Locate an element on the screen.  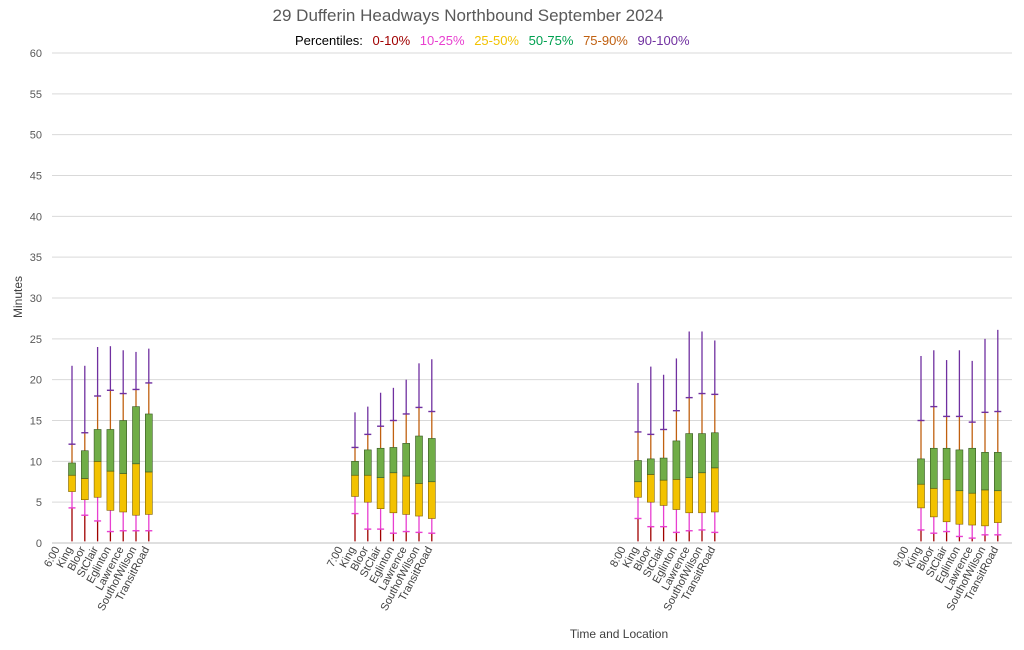
legend-item-25-50: 25-50% is located at coordinates (496, 40).